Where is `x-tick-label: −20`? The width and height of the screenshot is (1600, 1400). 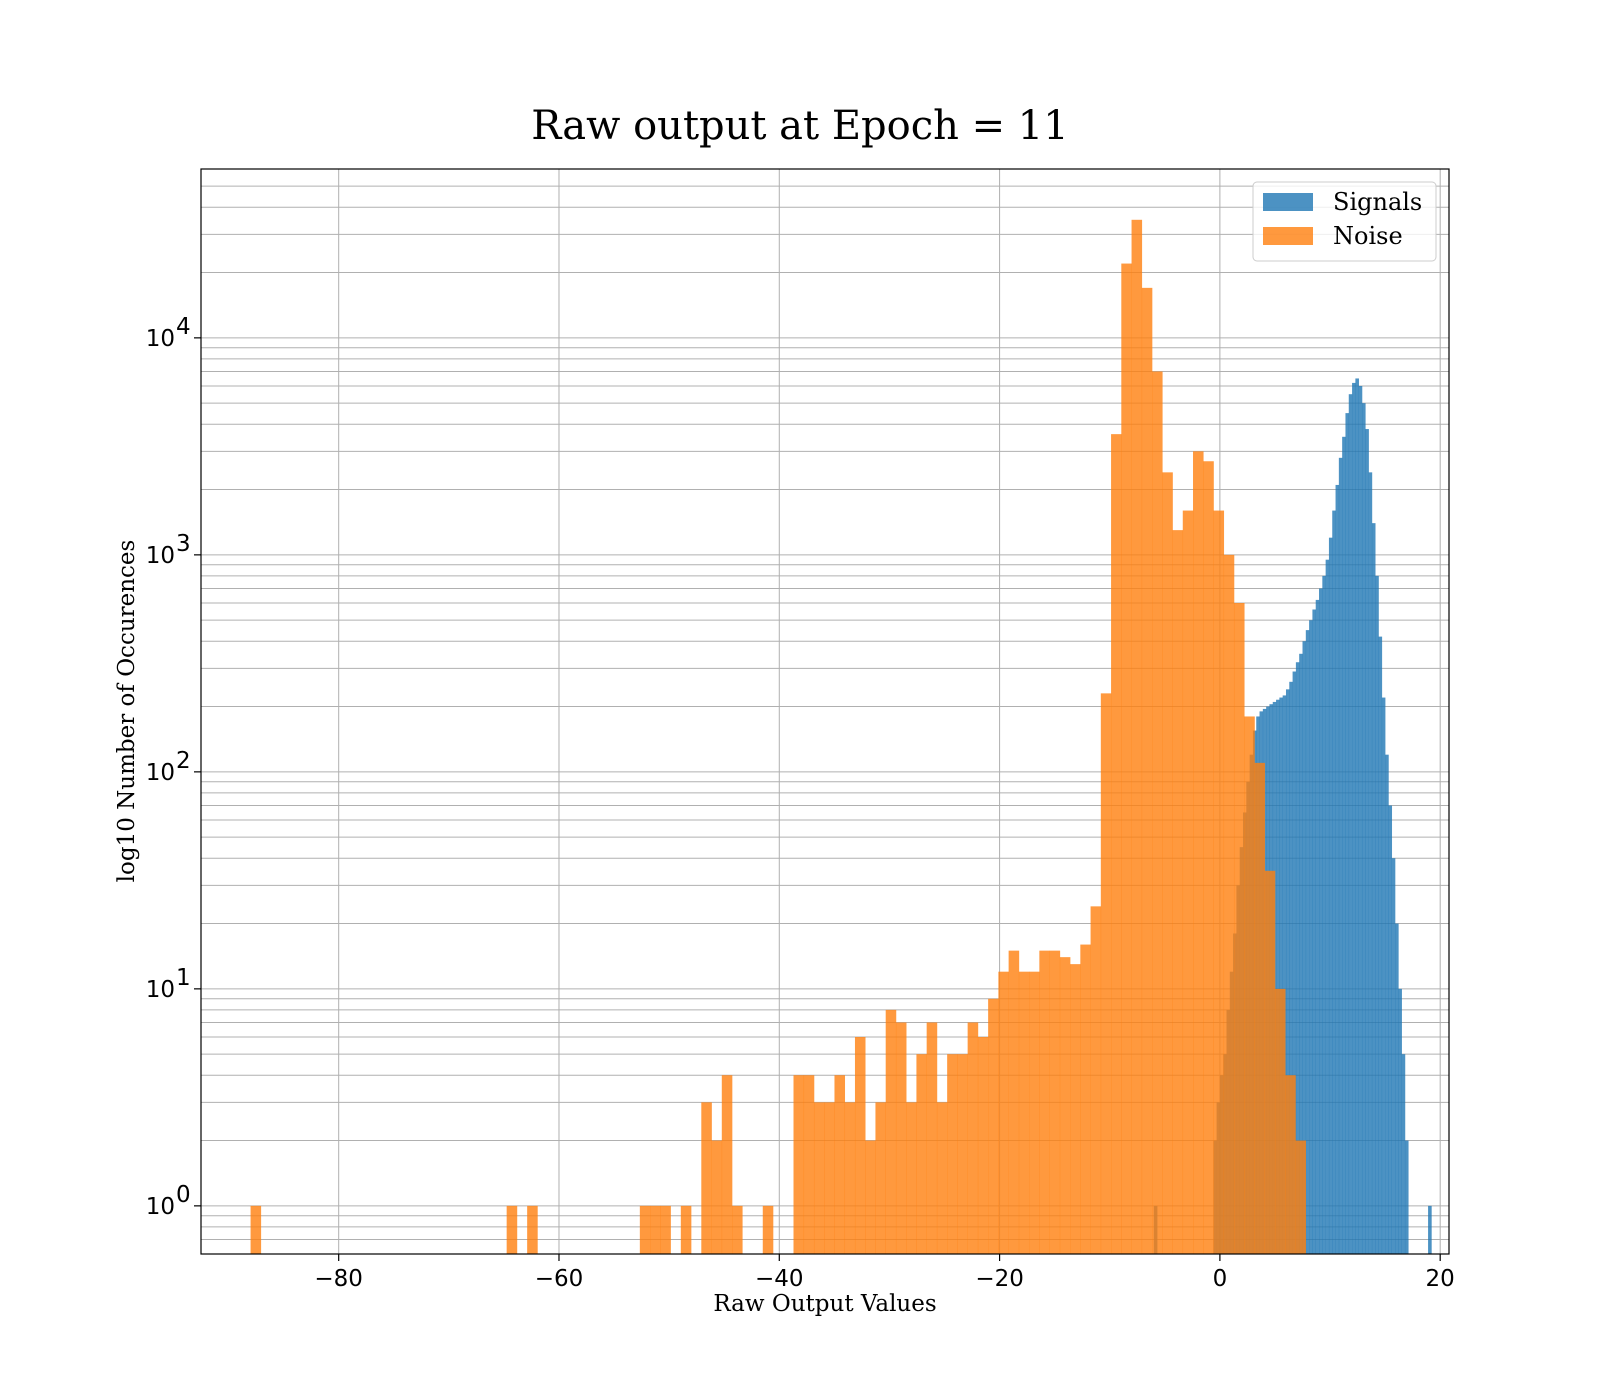
x-tick-label: −20 is located at coordinates (999, 1279).